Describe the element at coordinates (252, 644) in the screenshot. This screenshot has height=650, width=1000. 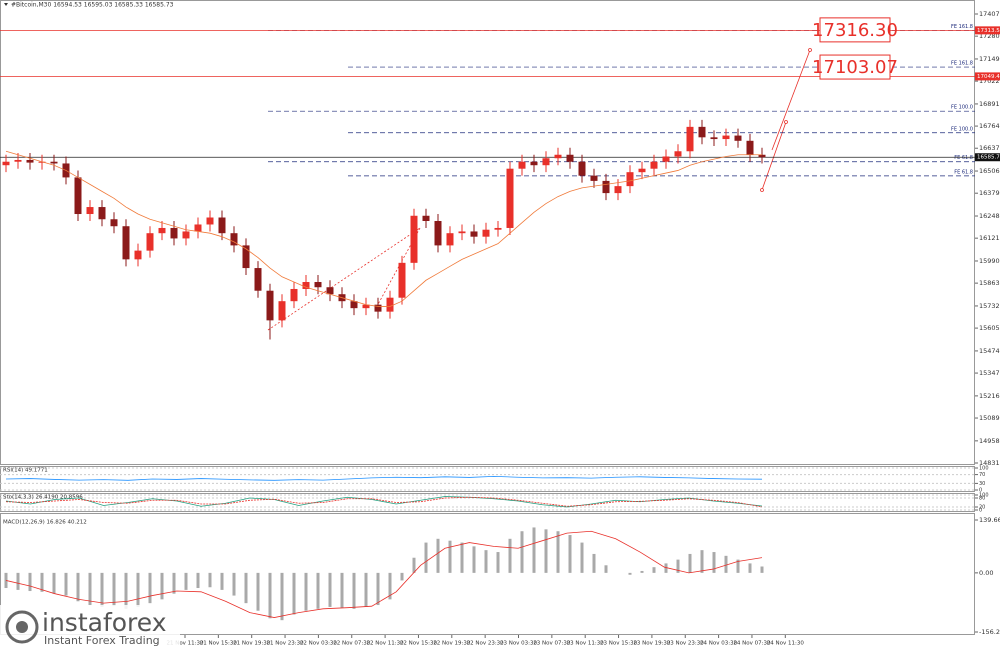
I see `x-tick-label: 21 Nov 19:30` at that location.